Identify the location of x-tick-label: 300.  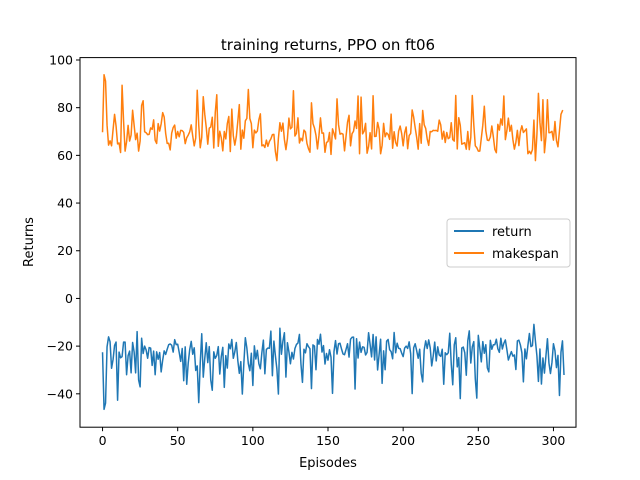
(554, 440).